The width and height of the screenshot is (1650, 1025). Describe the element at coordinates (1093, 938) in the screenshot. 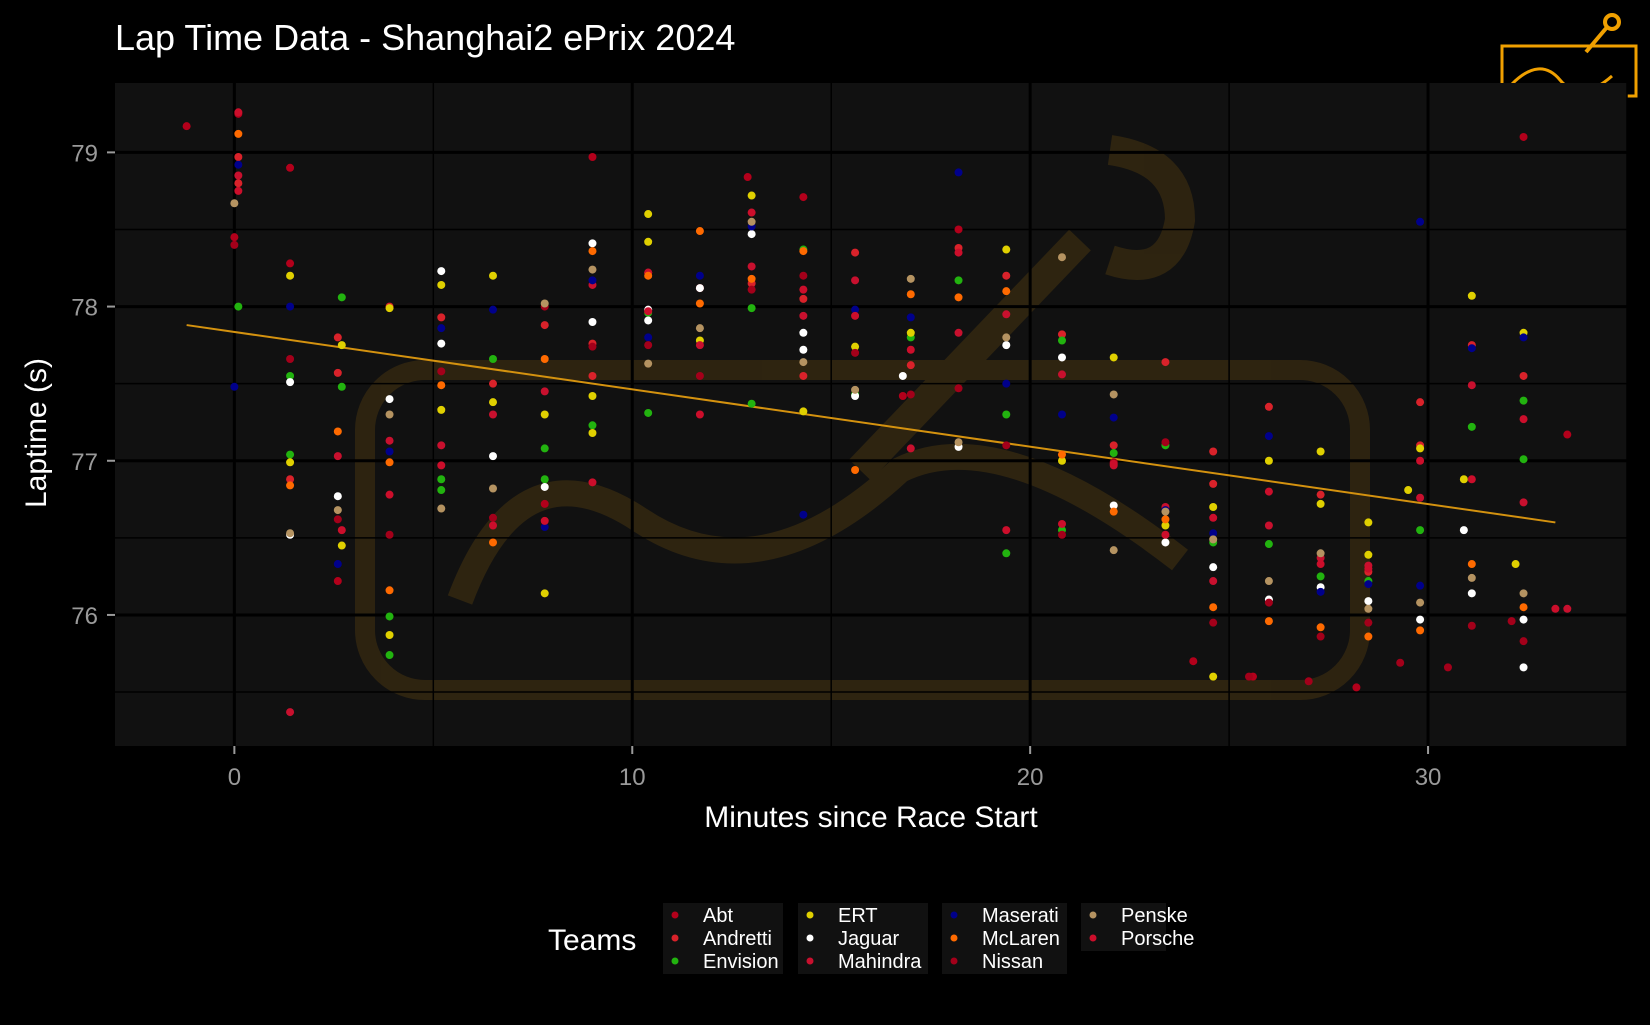

I see `legend-key-porsche` at that location.